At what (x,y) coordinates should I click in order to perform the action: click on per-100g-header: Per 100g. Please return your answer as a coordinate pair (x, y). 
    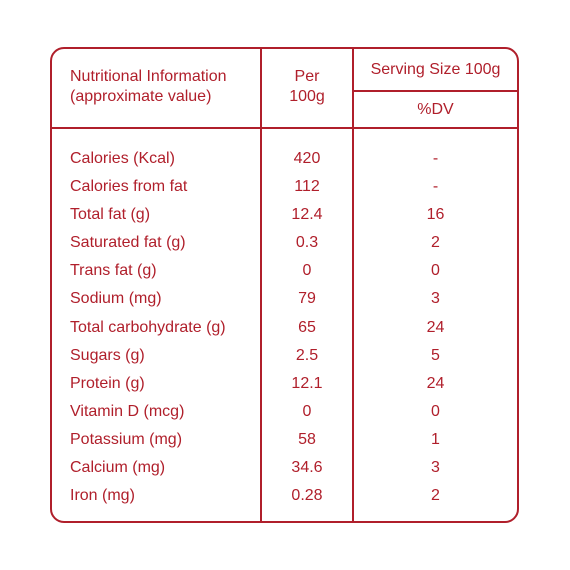
    Looking at the image, I should click on (307, 87).